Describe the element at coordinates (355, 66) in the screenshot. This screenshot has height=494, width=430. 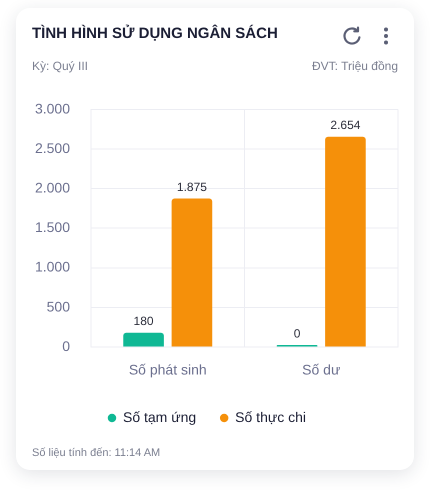
I see `text: ĐVT: Triệu đồng` at that location.